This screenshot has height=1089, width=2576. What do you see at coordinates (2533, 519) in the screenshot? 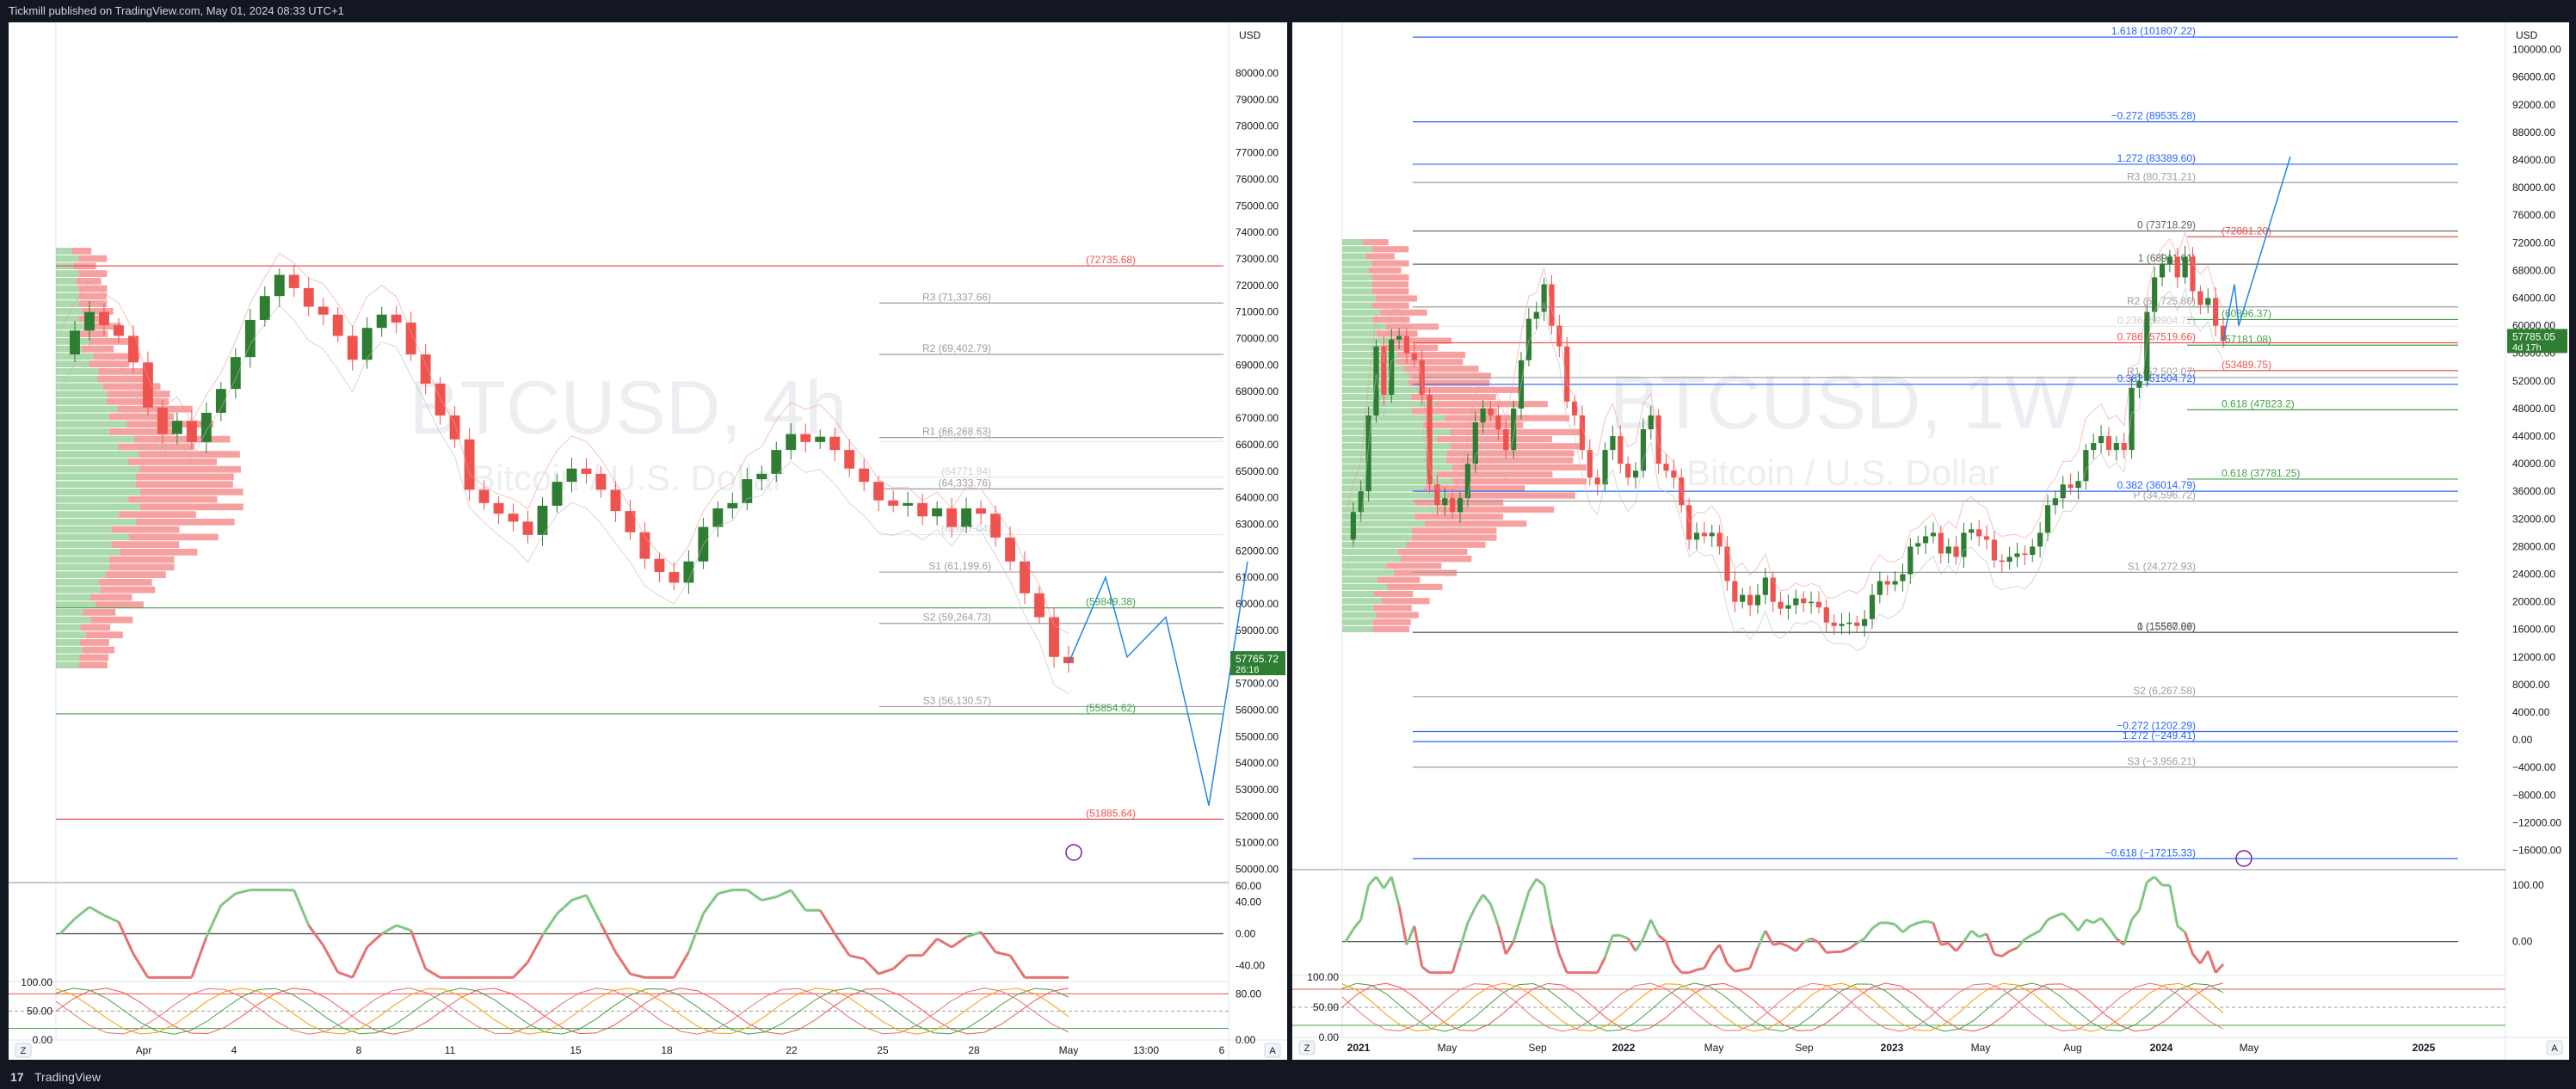
I see `price-tick-label: 32000.00` at bounding box center [2533, 519].